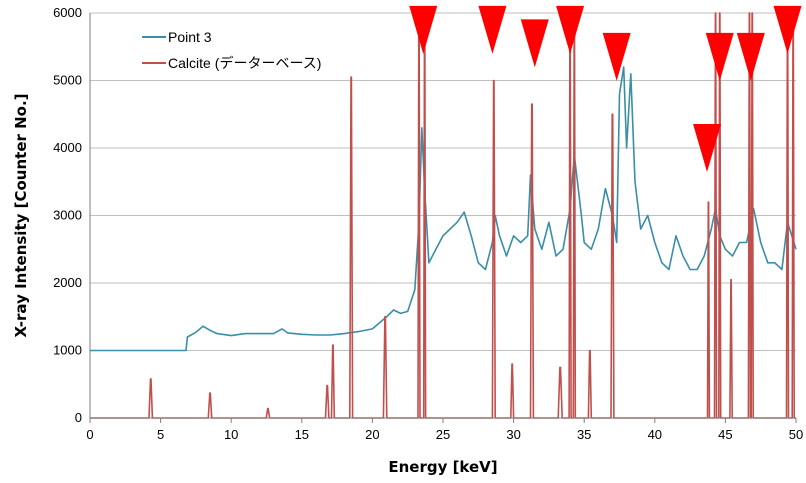 This screenshot has width=806, height=483. What do you see at coordinates (231, 50) in the screenshot?
I see `legend: Point 3 Calcite (データーベース)` at bounding box center [231, 50].